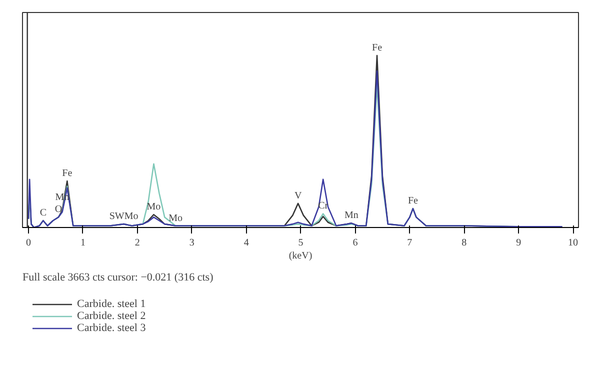 This screenshot has height=392, width=600. What do you see at coordinates (519, 243) in the screenshot?
I see `x-tick-label: 9` at bounding box center [519, 243].